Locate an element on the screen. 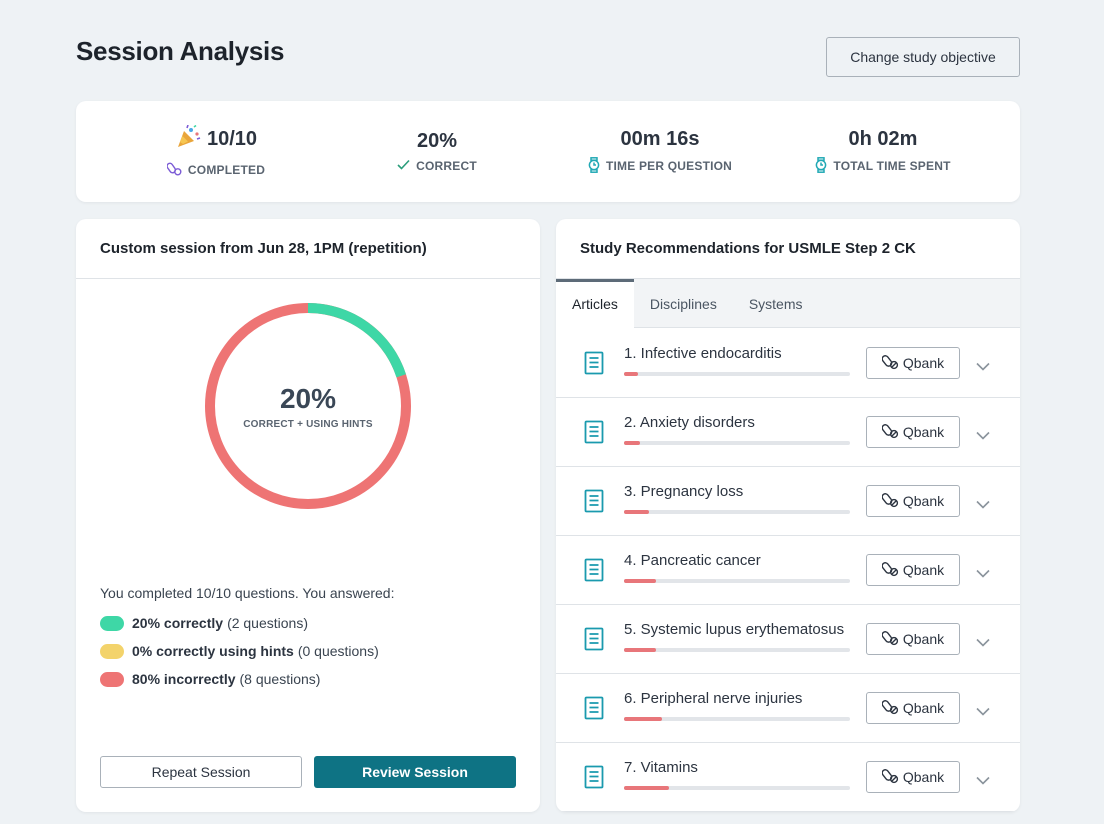  legend-incorrect: 80% incorrectly (8 questions) is located at coordinates (210, 679).